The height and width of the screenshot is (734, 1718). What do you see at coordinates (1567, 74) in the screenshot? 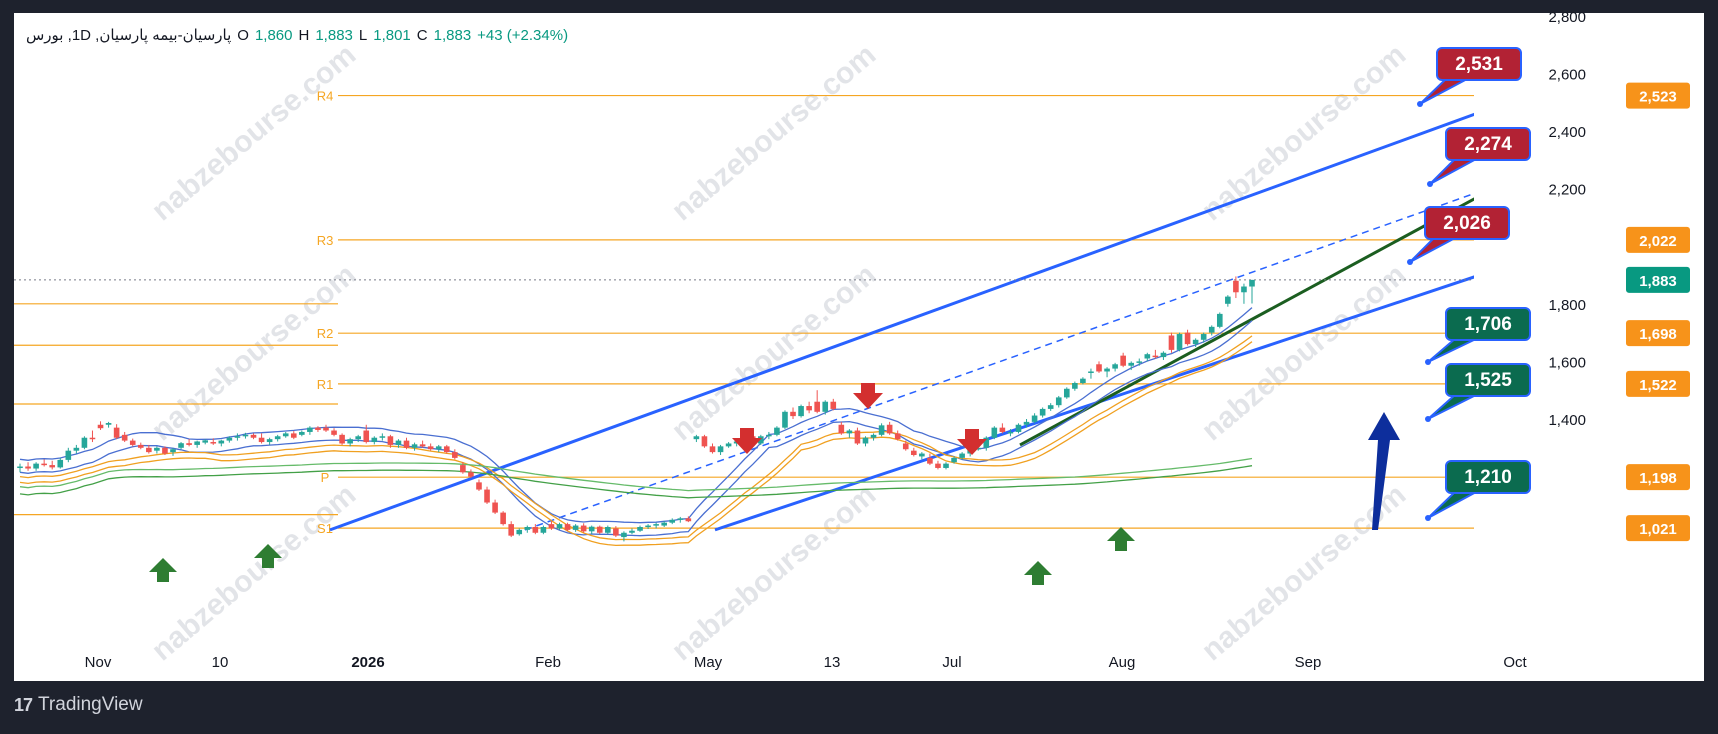
I see `price-tick-label: 2,600` at bounding box center [1567, 74].